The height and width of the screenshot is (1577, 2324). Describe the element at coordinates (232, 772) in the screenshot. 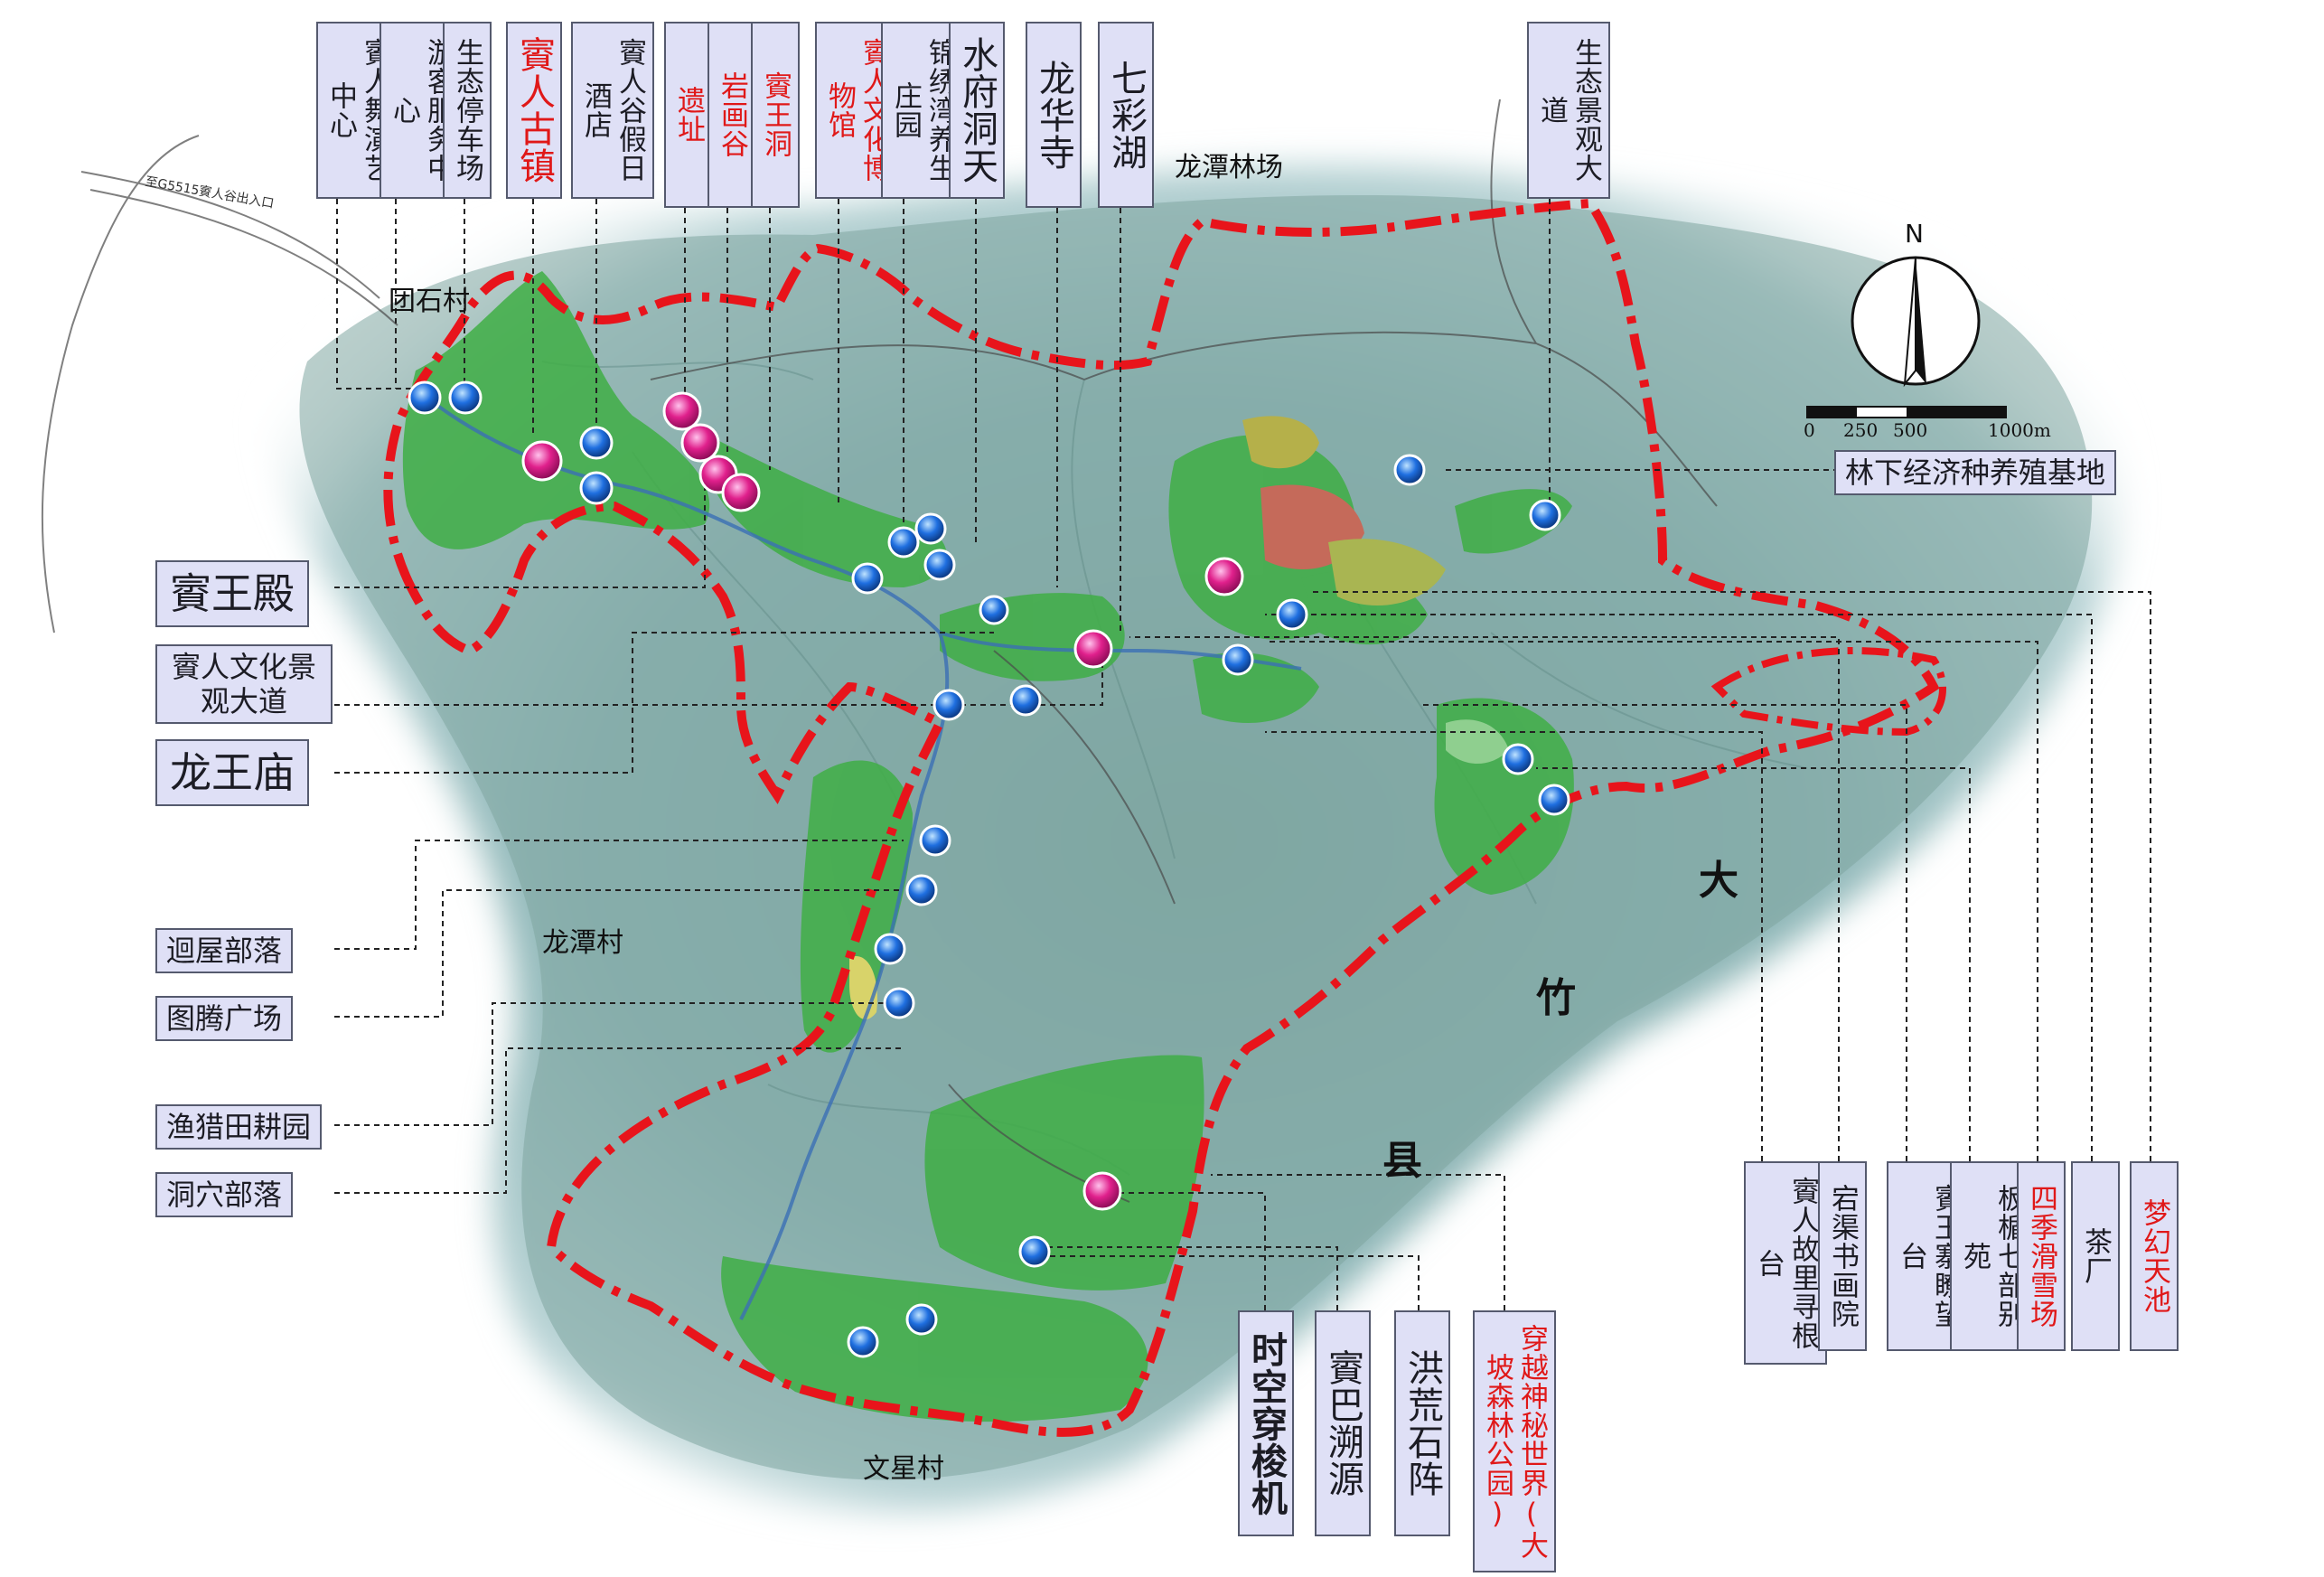

I see `label-dragon-king-temple: 龙王庙` at that location.